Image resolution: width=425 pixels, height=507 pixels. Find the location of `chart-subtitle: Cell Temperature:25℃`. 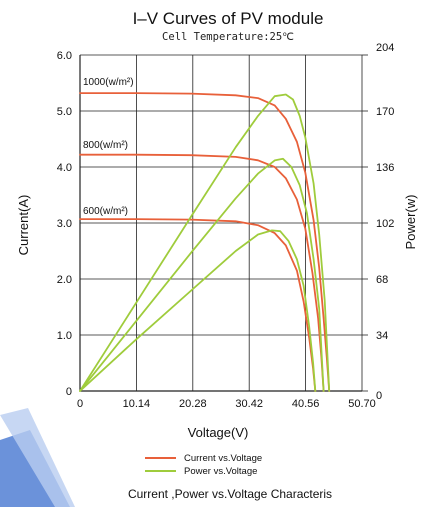

chart-subtitle: Cell Temperature:25℃ is located at coordinates (228, 37).